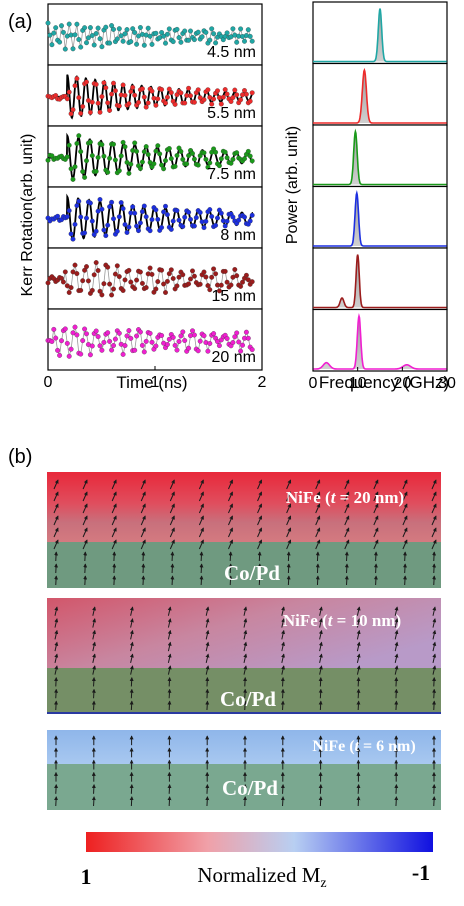 This screenshot has height=906, width=464. What do you see at coordinates (248, 699) in the screenshot?
I see `copd-label: Co/Pd` at bounding box center [248, 699].